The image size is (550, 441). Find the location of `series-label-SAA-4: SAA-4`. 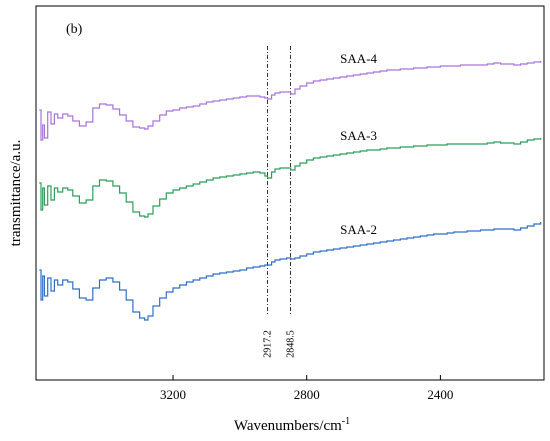

series-label-SAA-4: SAA-4 is located at coordinates (358, 58).